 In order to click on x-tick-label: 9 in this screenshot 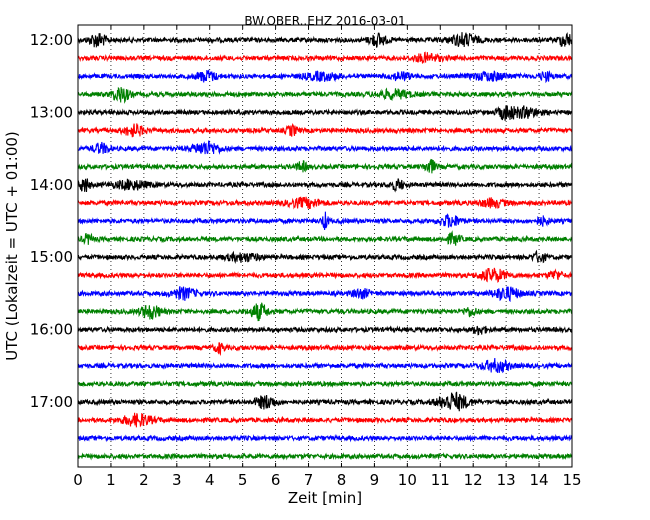, I will do `click(375, 480)`.